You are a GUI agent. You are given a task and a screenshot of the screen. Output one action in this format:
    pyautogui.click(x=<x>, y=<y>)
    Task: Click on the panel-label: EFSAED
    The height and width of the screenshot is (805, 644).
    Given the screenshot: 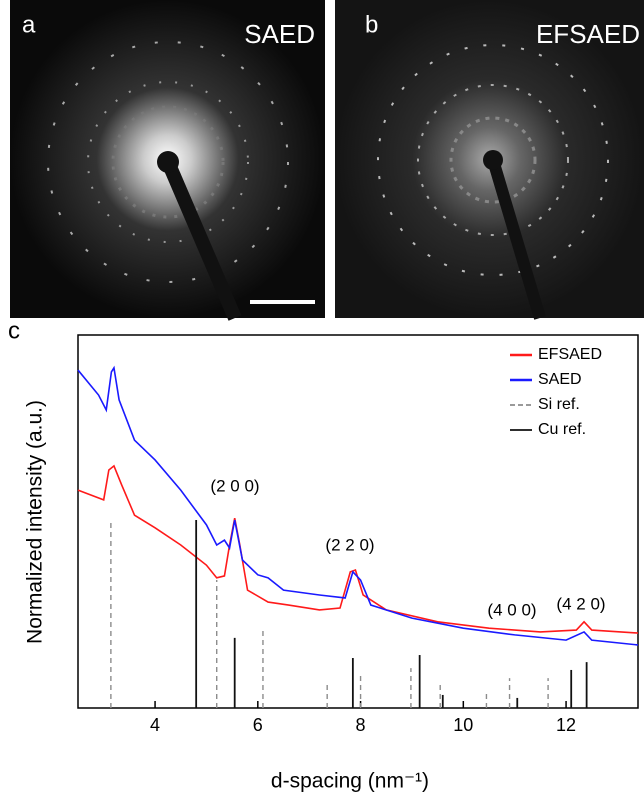 What is the action you would take?
    pyautogui.click(x=588, y=34)
    